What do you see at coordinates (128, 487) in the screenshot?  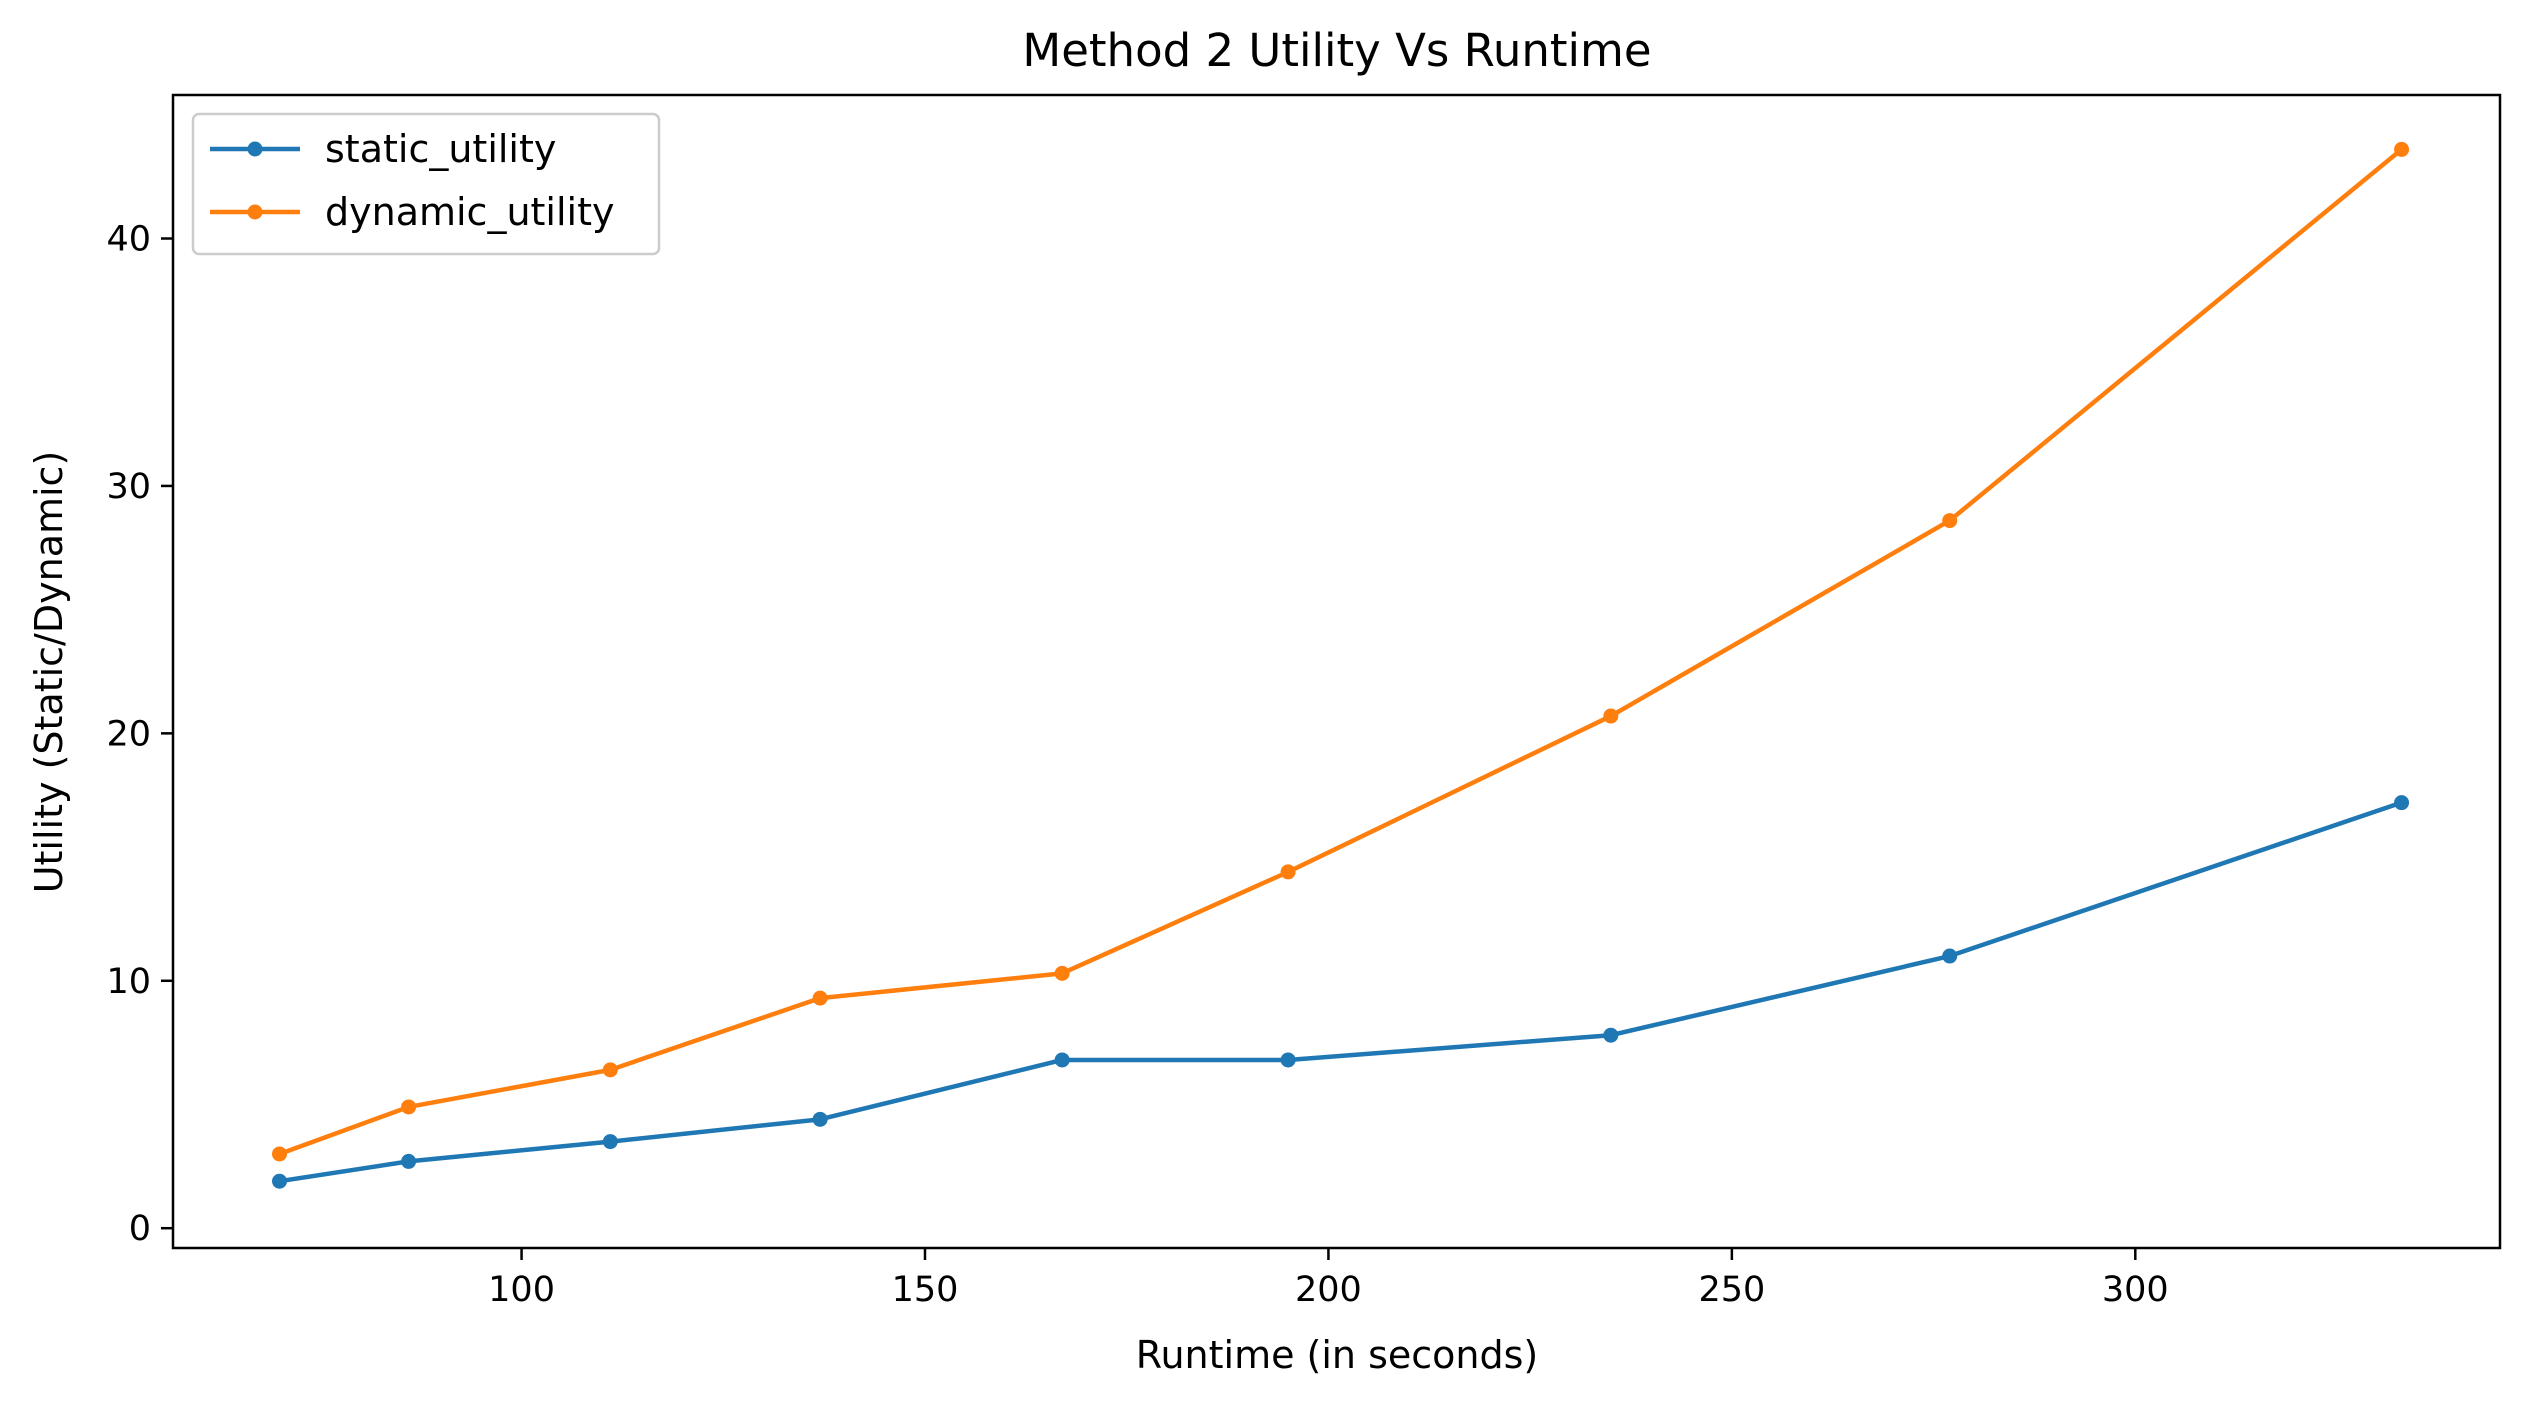 I see `y-tick-label: 30` at bounding box center [128, 487].